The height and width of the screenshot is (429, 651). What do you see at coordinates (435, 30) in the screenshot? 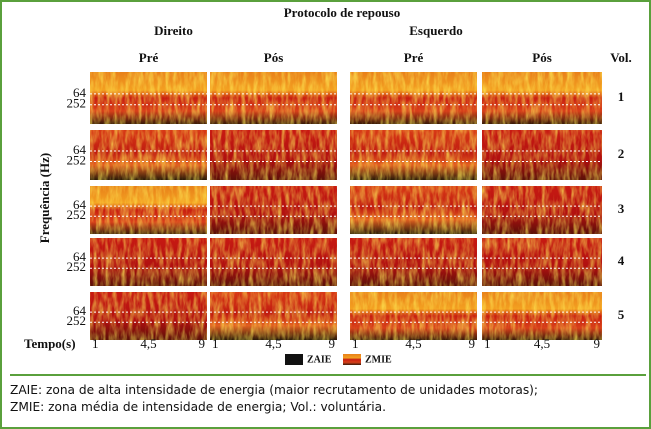
I see `group-label: Esquerdo` at bounding box center [435, 30].